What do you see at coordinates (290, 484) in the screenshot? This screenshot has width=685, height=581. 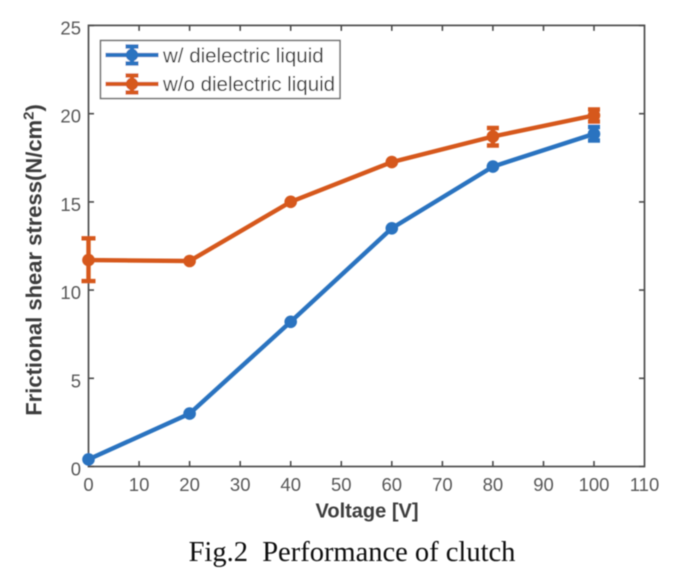 I see `svg-text: 40` at bounding box center [290, 484].